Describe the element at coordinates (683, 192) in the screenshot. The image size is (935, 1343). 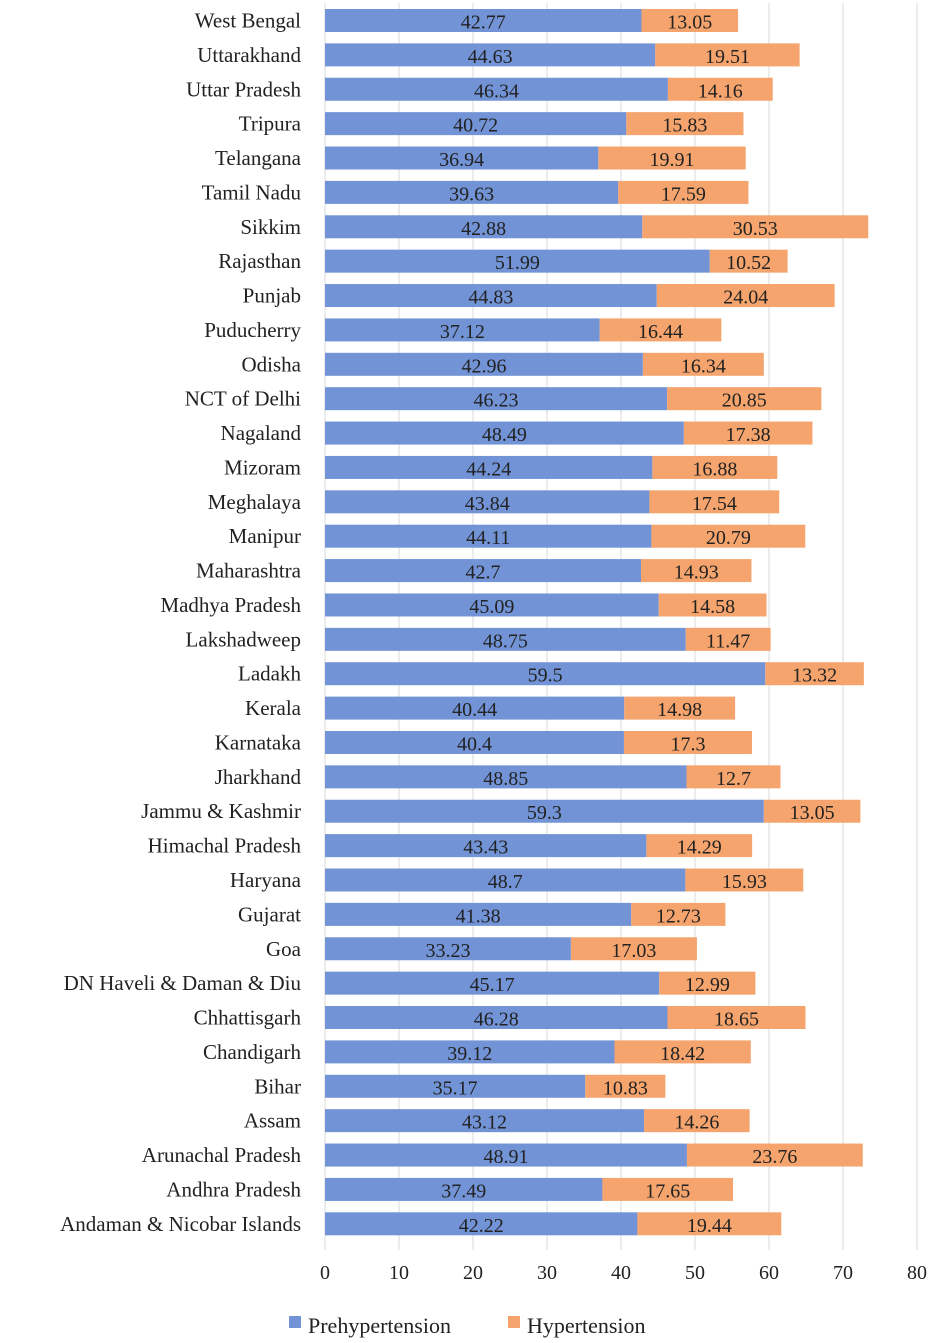
I see `bar-hypertension-tamil-nadu` at that location.